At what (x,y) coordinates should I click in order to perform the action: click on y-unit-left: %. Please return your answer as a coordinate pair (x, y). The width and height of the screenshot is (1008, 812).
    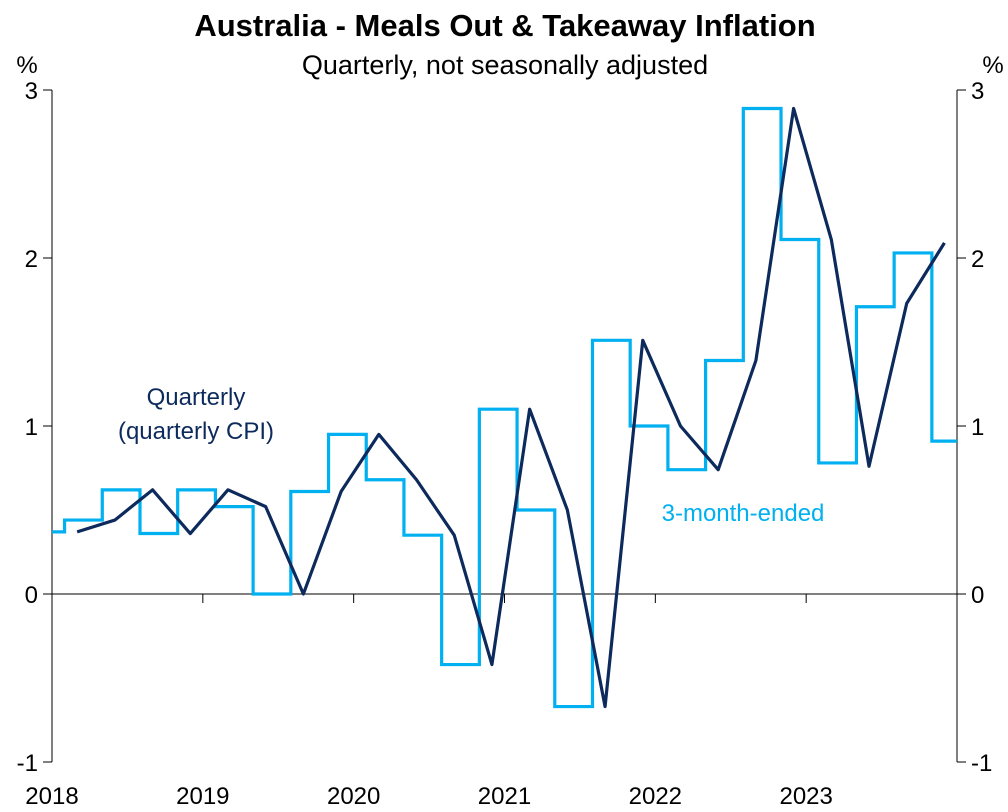
    Looking at the image, I should click on (26, 65).